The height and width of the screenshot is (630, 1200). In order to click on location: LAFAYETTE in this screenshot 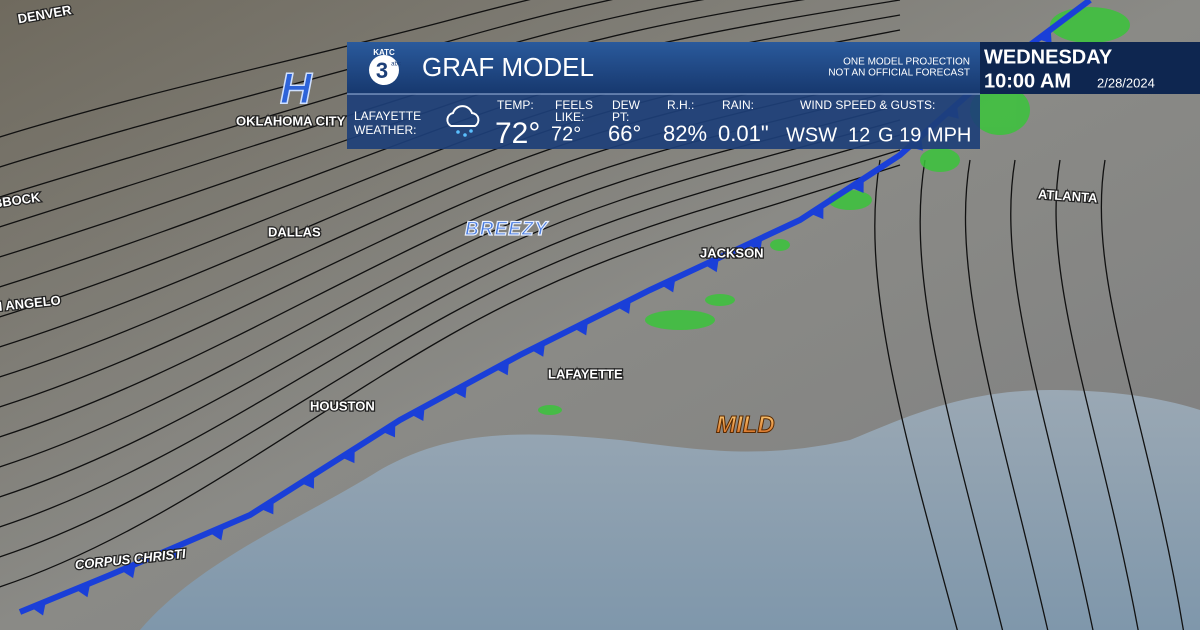, I will do `click(387, 116)`.